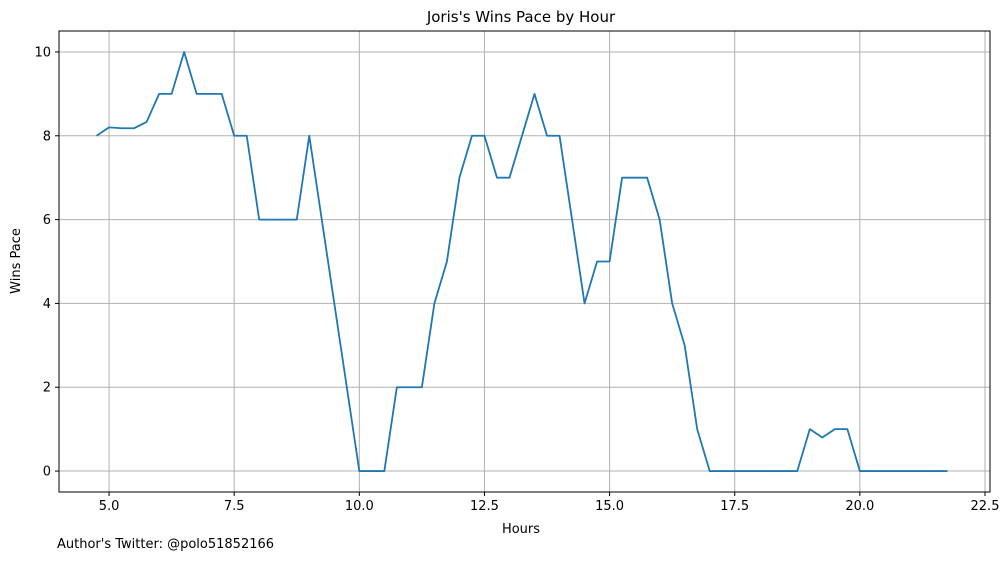  I want to click on author-credit: Author's Twitter: @polo51852166, so click(166, 544).